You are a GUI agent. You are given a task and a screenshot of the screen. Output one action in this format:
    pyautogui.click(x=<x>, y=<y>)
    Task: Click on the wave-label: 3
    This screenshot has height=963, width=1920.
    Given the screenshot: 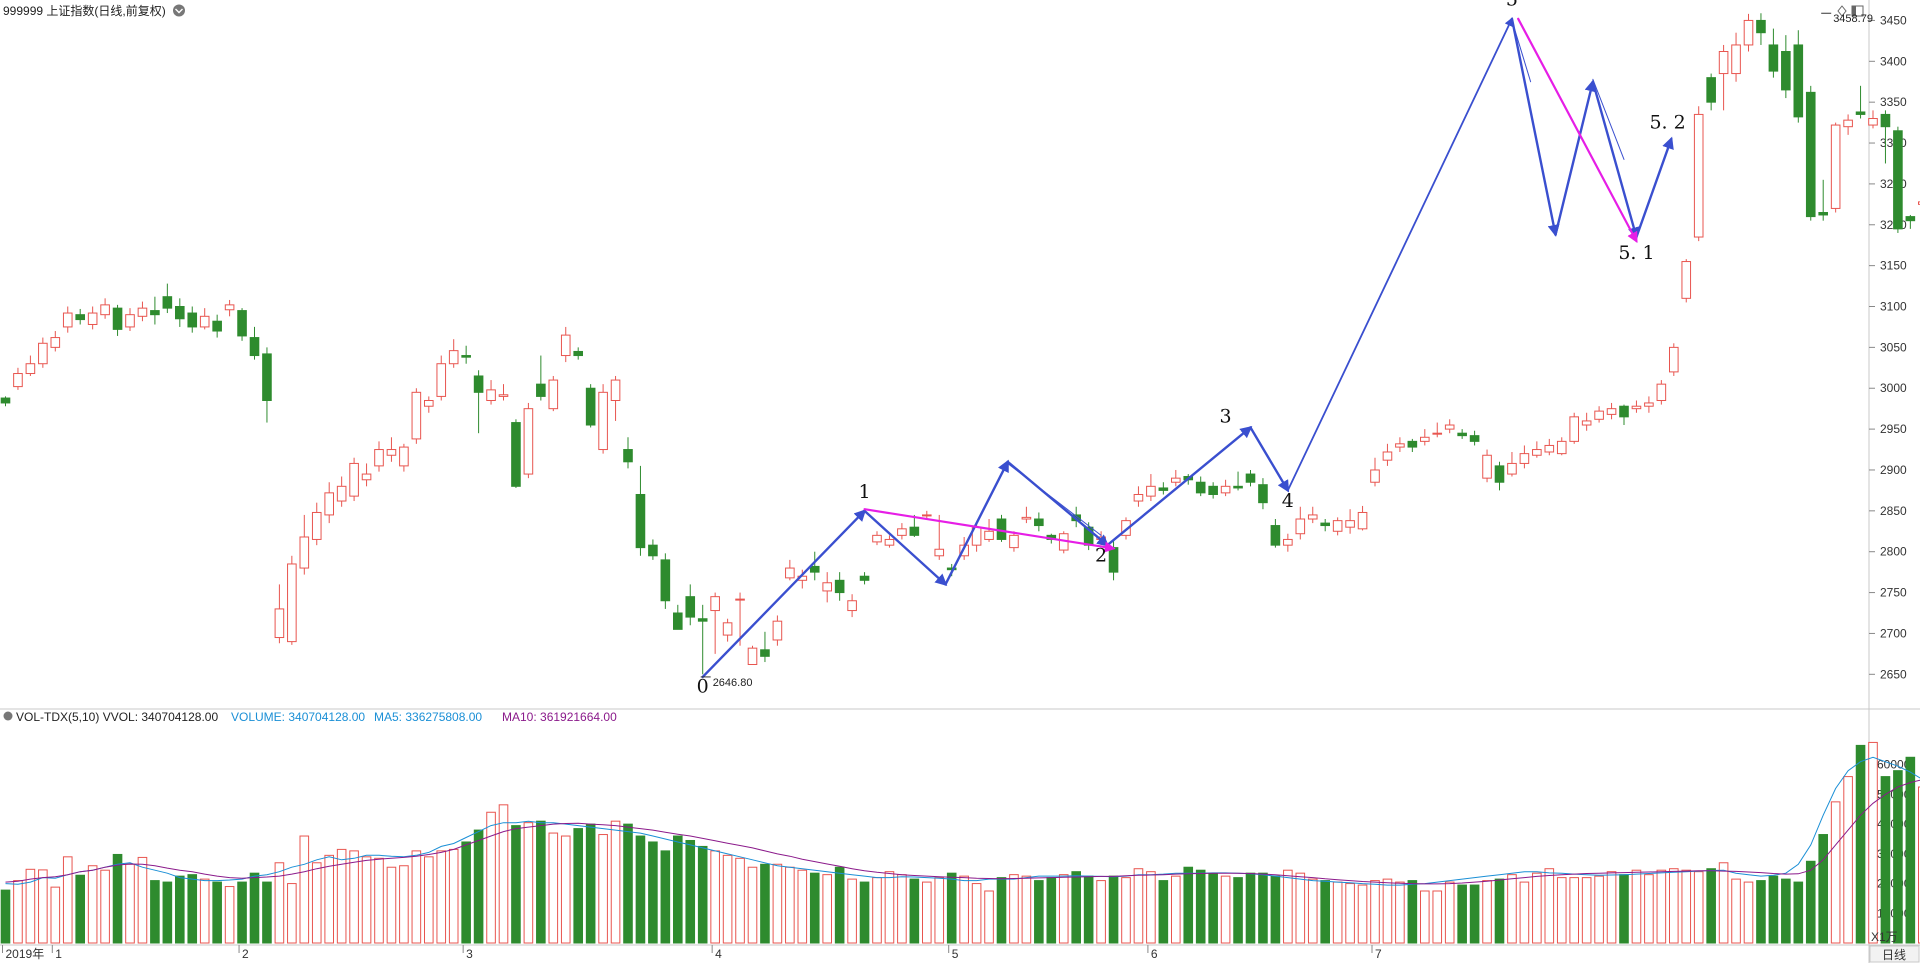 What is the action you would take?
    pyautogui.click(x=1226, y=417)
    